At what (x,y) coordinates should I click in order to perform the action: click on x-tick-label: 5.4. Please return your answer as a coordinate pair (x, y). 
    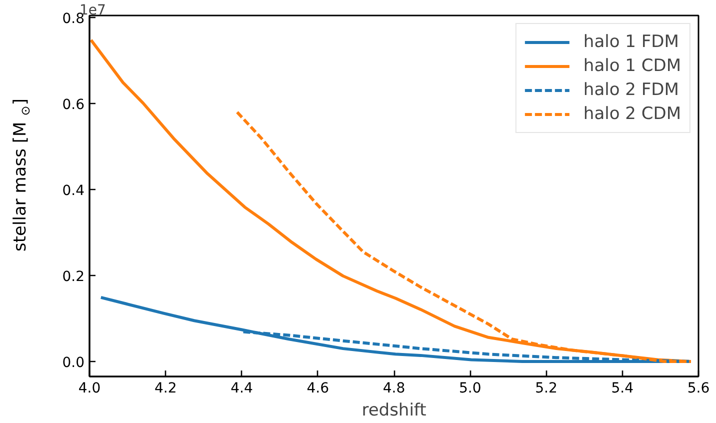
    Looking at the image, I should click on (622, 388).